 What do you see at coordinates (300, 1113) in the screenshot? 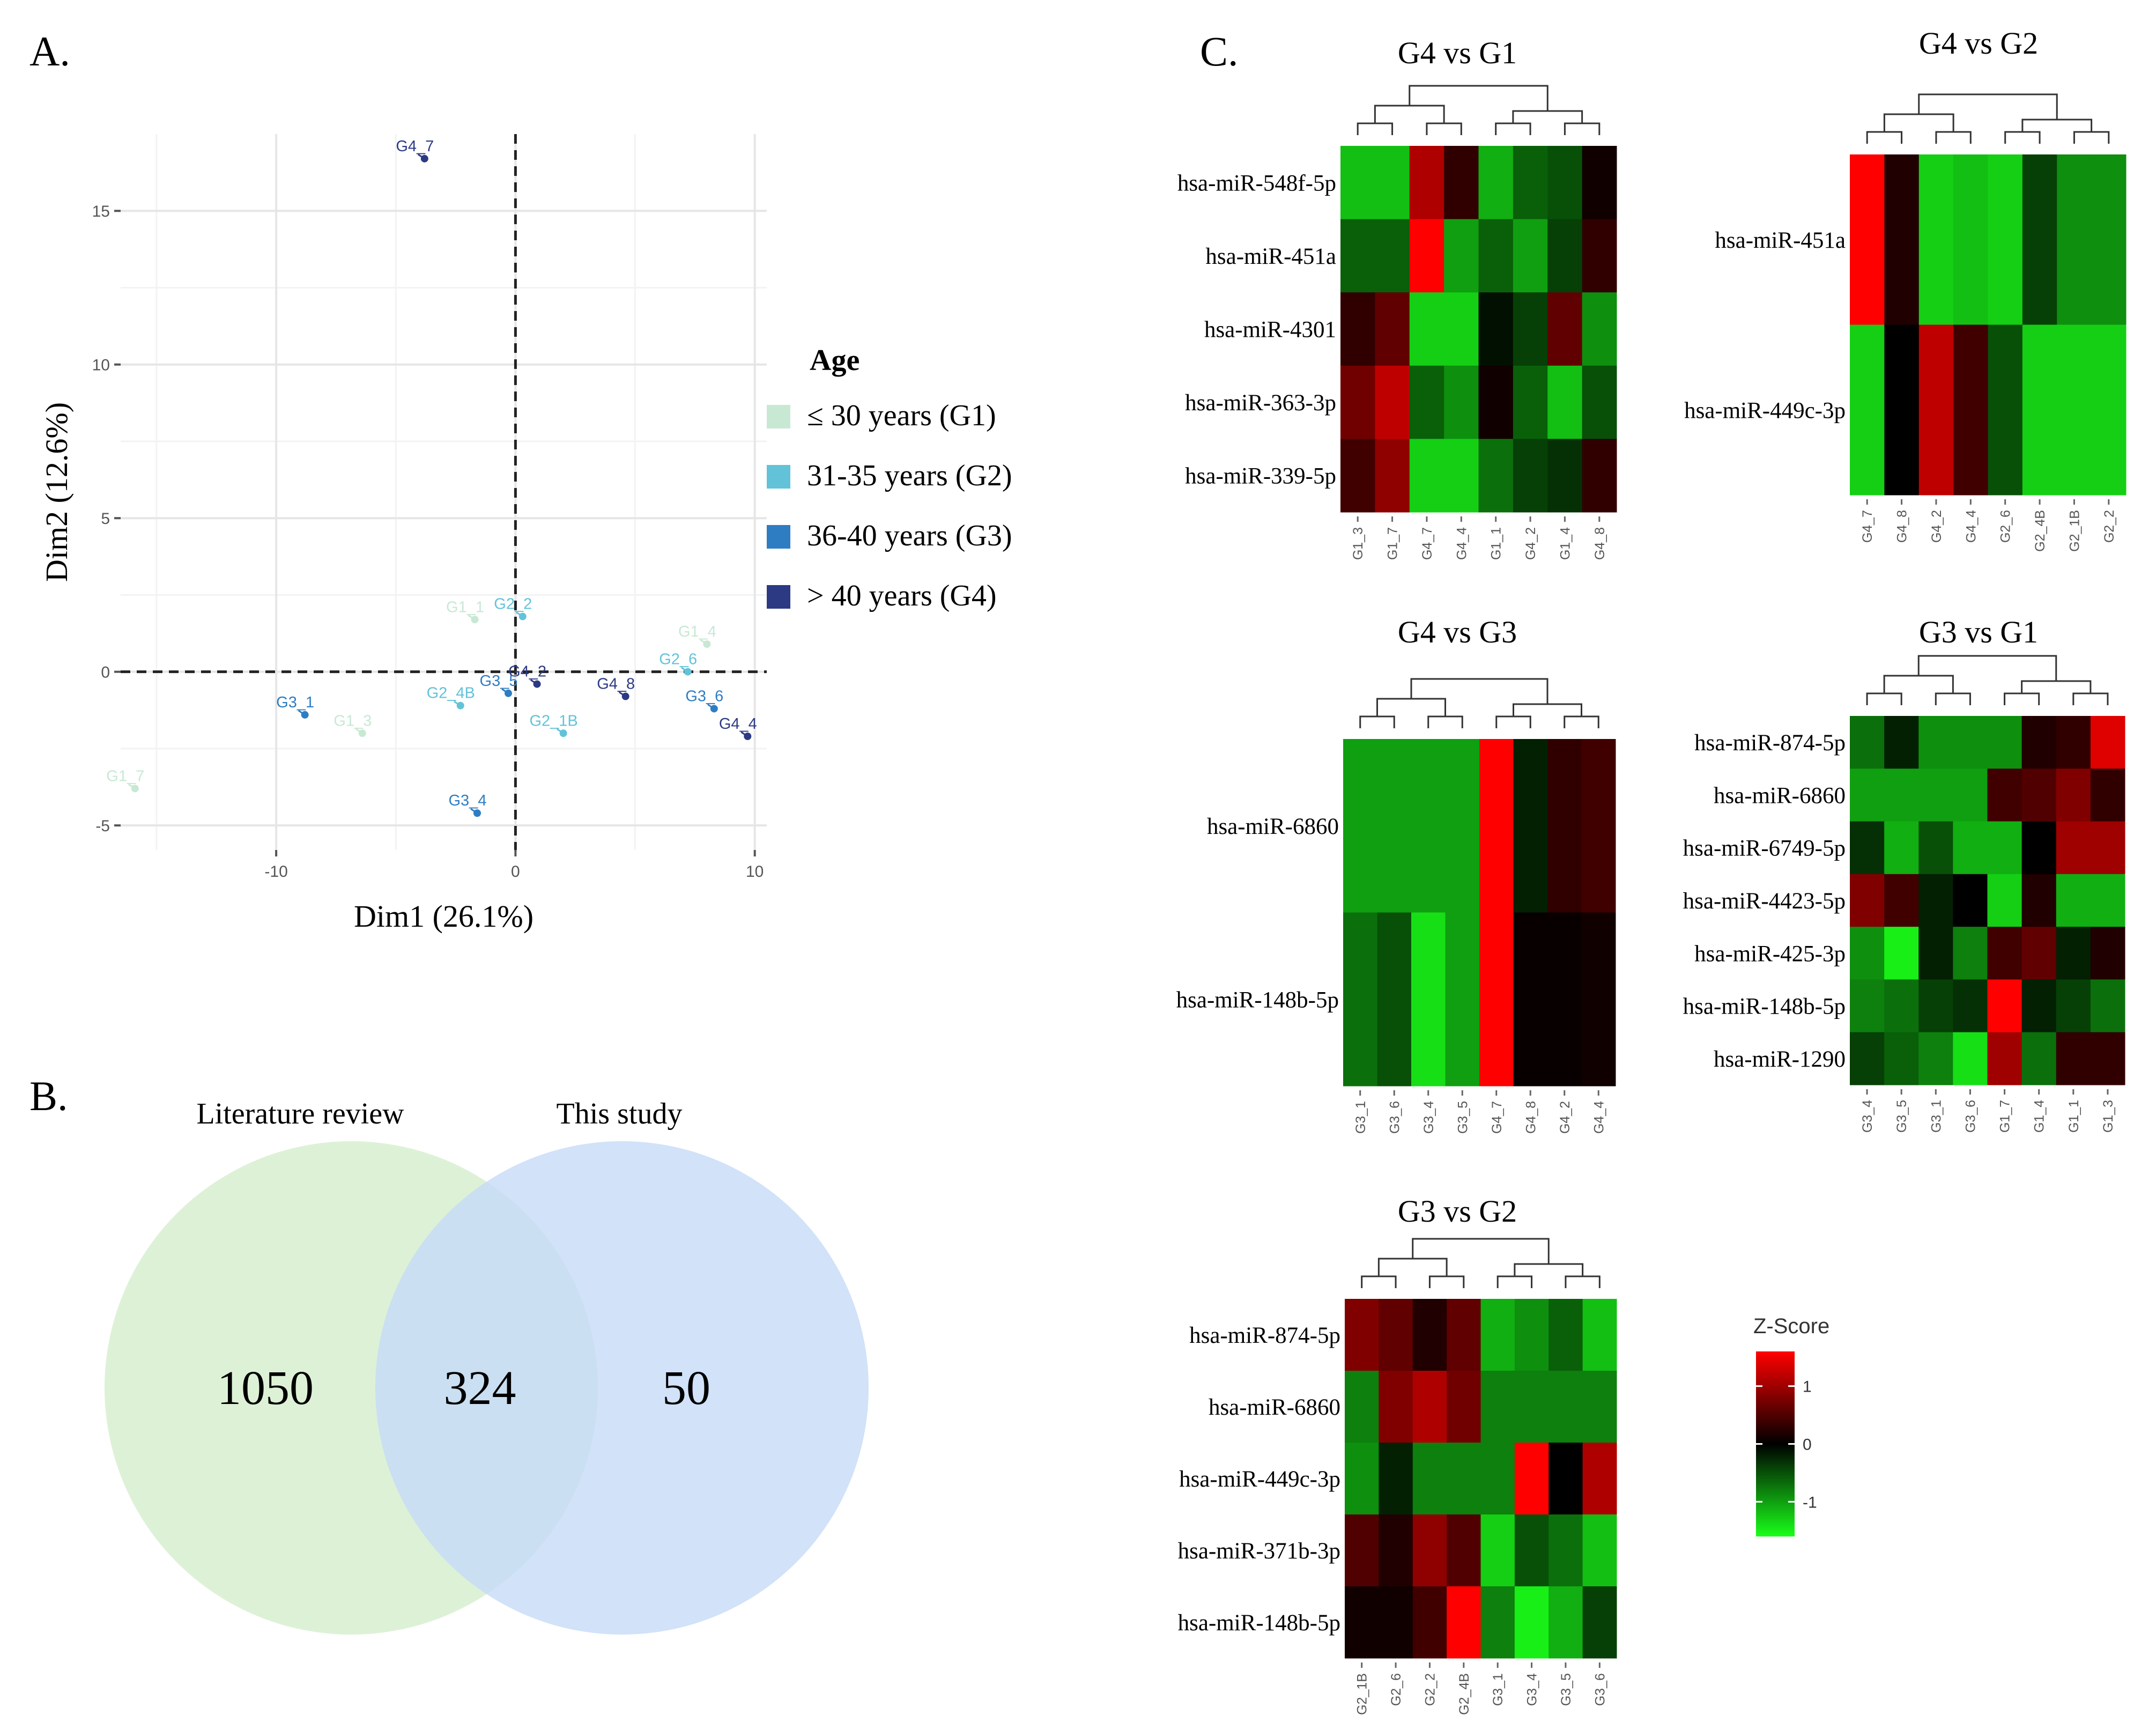
I see `venn-set-label: Literature review` at bounding box center [300, 1113].